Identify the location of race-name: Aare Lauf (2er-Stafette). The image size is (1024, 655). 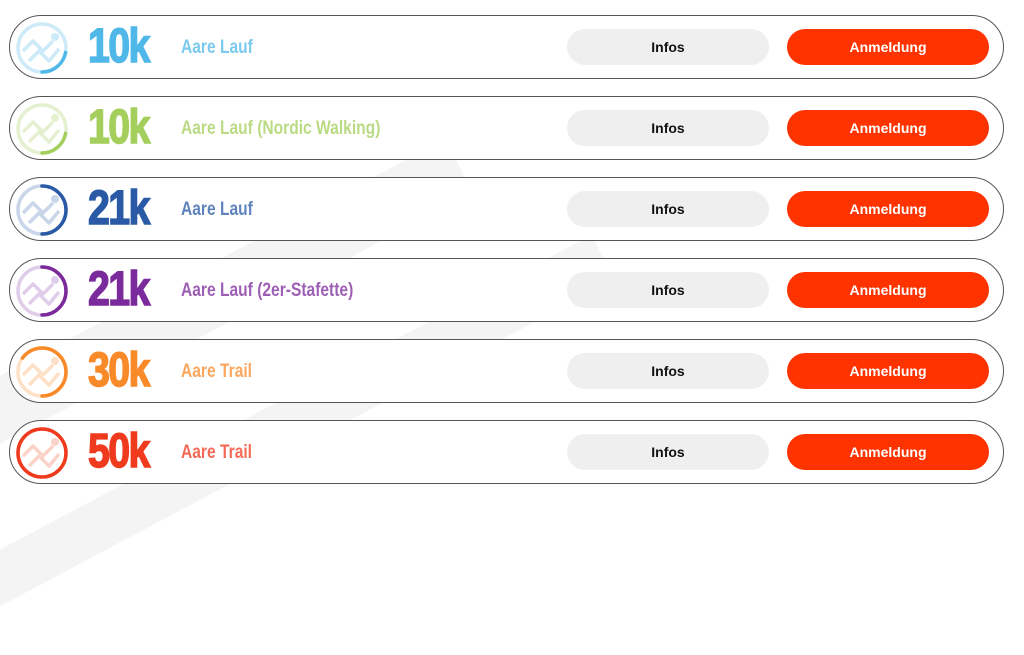
(267, 290).